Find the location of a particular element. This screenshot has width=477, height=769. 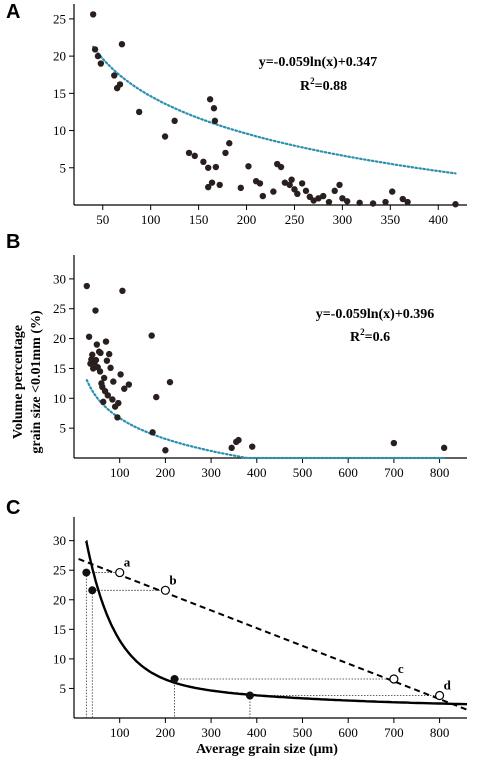

panel-b-x-tick-label: 300 is located at coordinates (211, 472).